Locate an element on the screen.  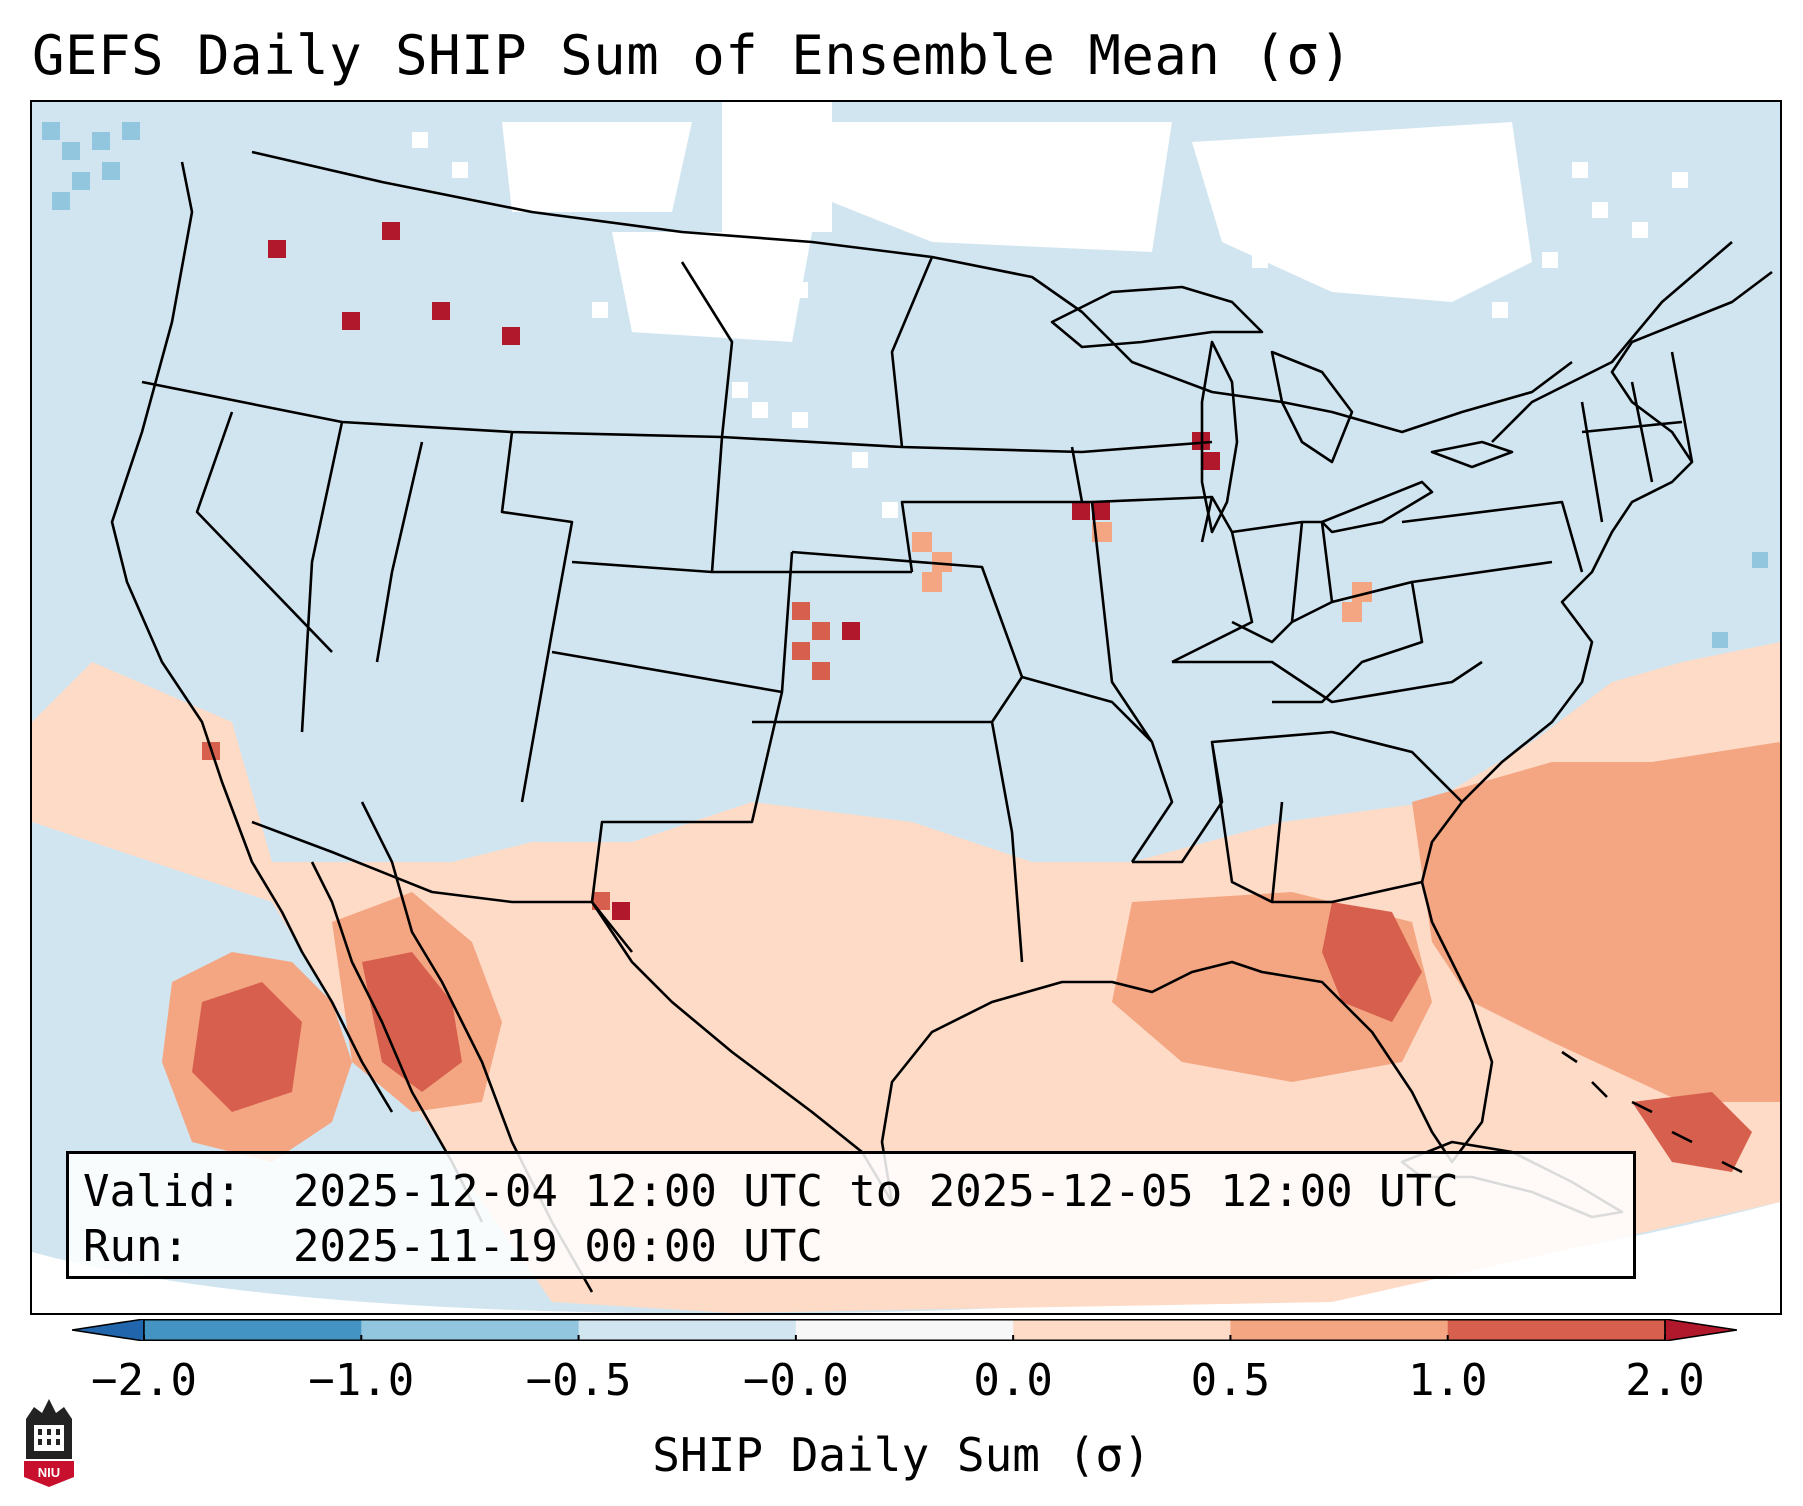
colorbar-extend-high is located at coordinates (1700, 1330).